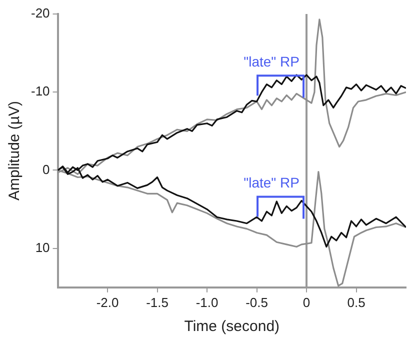 The height and width of the screenshot is (344, 420). What do you see at coordinates (207, 302) in the screenshot?
I see `x-tick-label: -1.0` at bounding box center [207, 302].